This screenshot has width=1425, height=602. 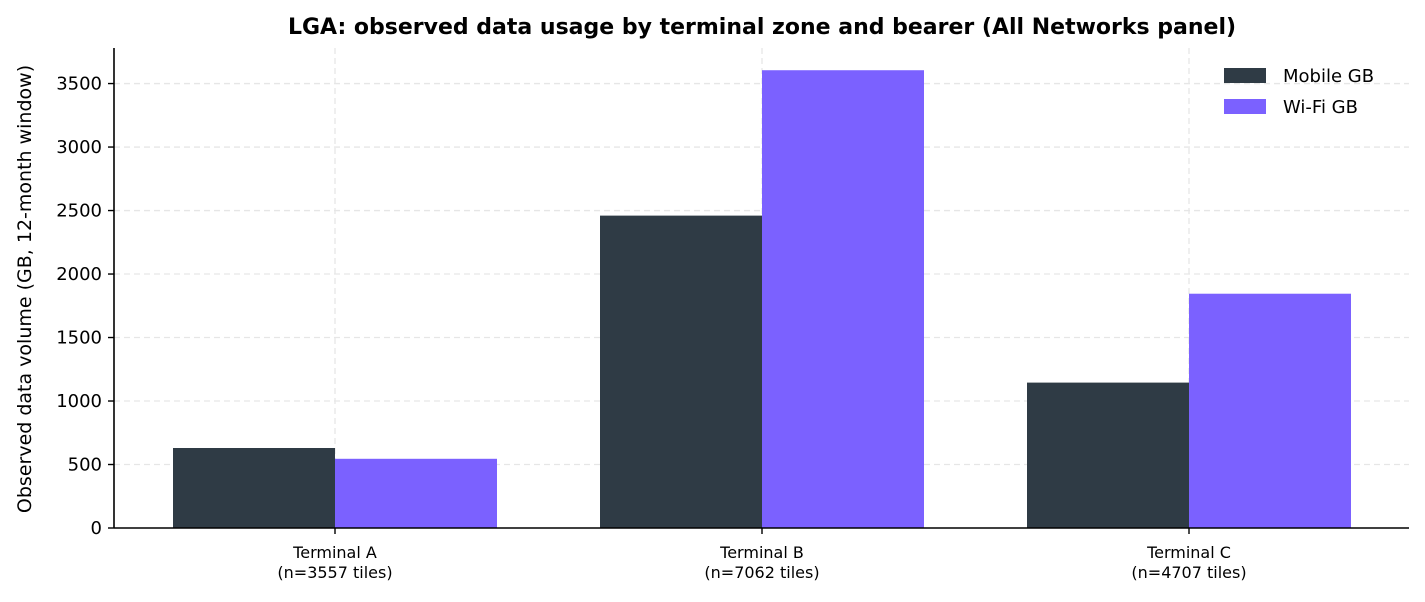 I want to click on y-tick-label: 1000, so click(x=79, y=401).